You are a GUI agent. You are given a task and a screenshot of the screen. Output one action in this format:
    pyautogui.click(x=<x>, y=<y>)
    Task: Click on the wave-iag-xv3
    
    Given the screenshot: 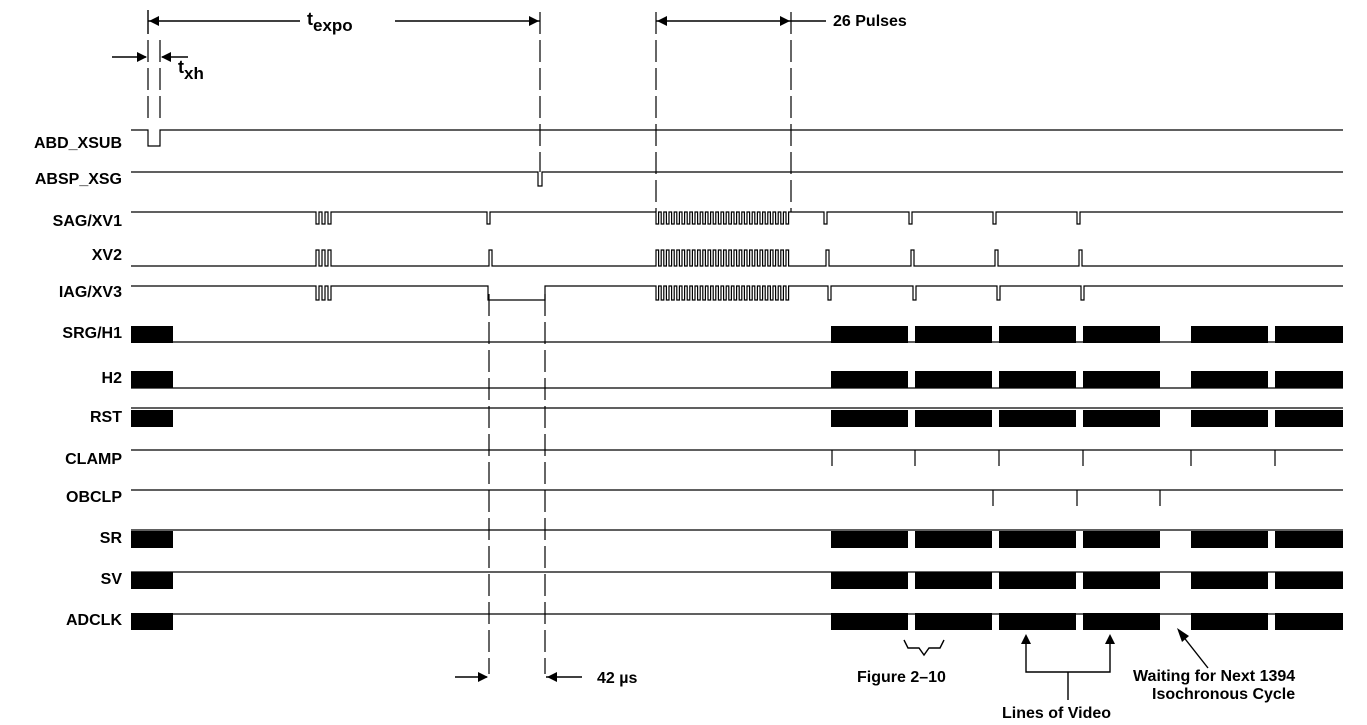 What is the action you would take?
    pyautogui.click(x=737, y=293)
    